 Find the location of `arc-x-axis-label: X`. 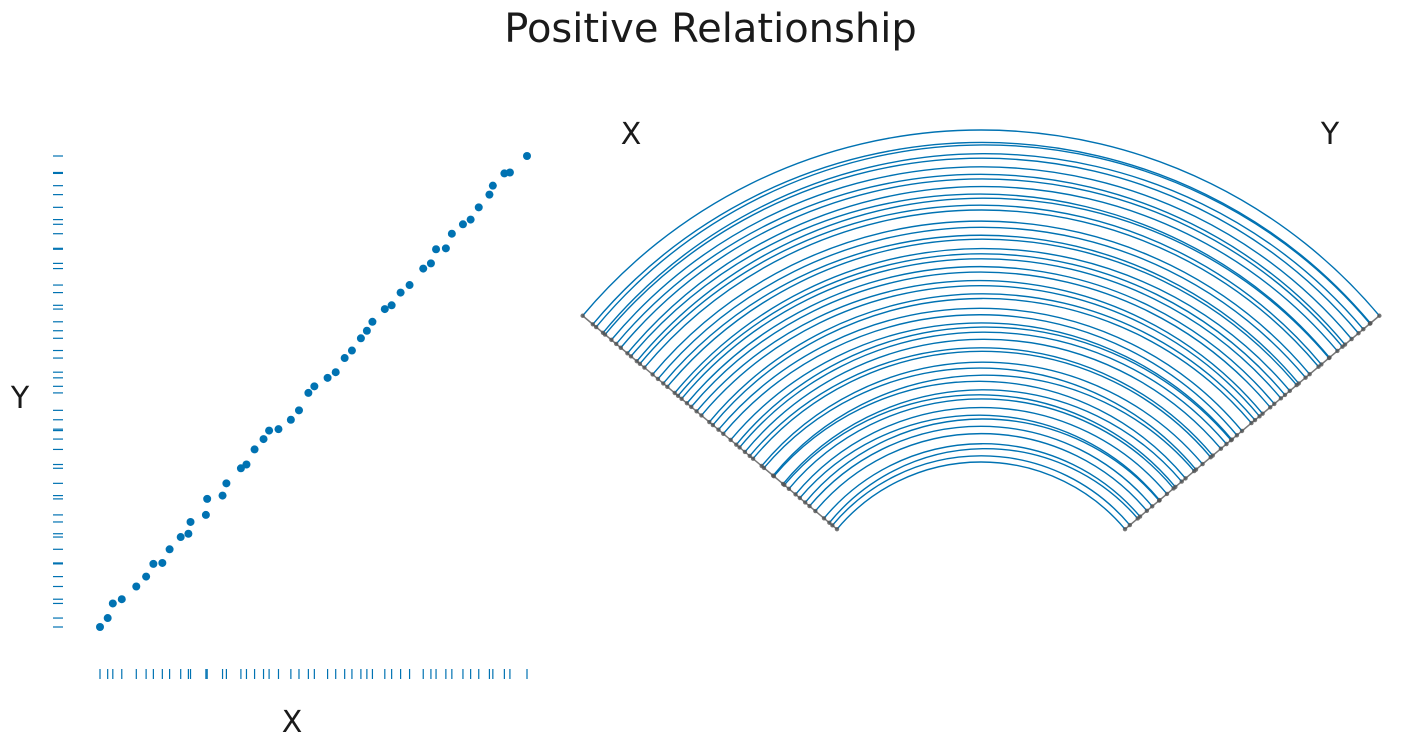

arc-x-axis-label: X is located at coordinates (631, 134).